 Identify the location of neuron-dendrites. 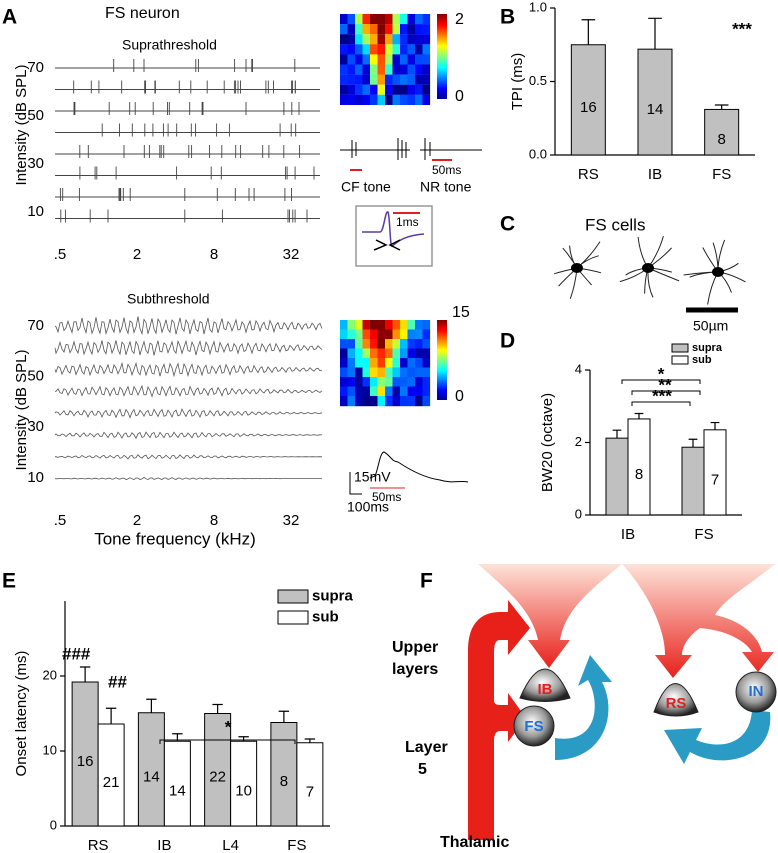
(649, 266).